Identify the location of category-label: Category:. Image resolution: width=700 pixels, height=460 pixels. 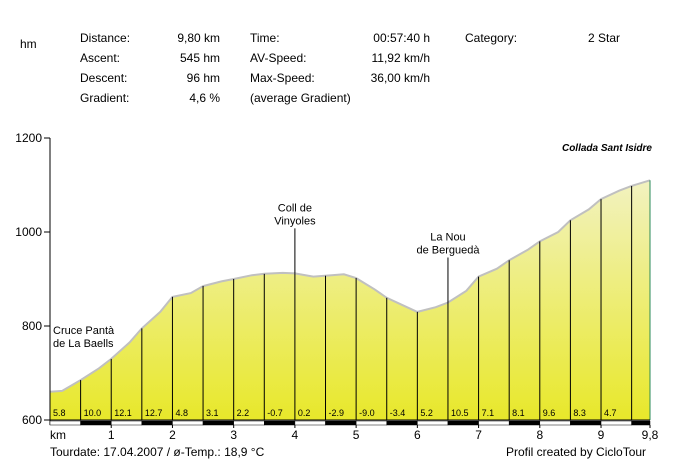
(491, 38).